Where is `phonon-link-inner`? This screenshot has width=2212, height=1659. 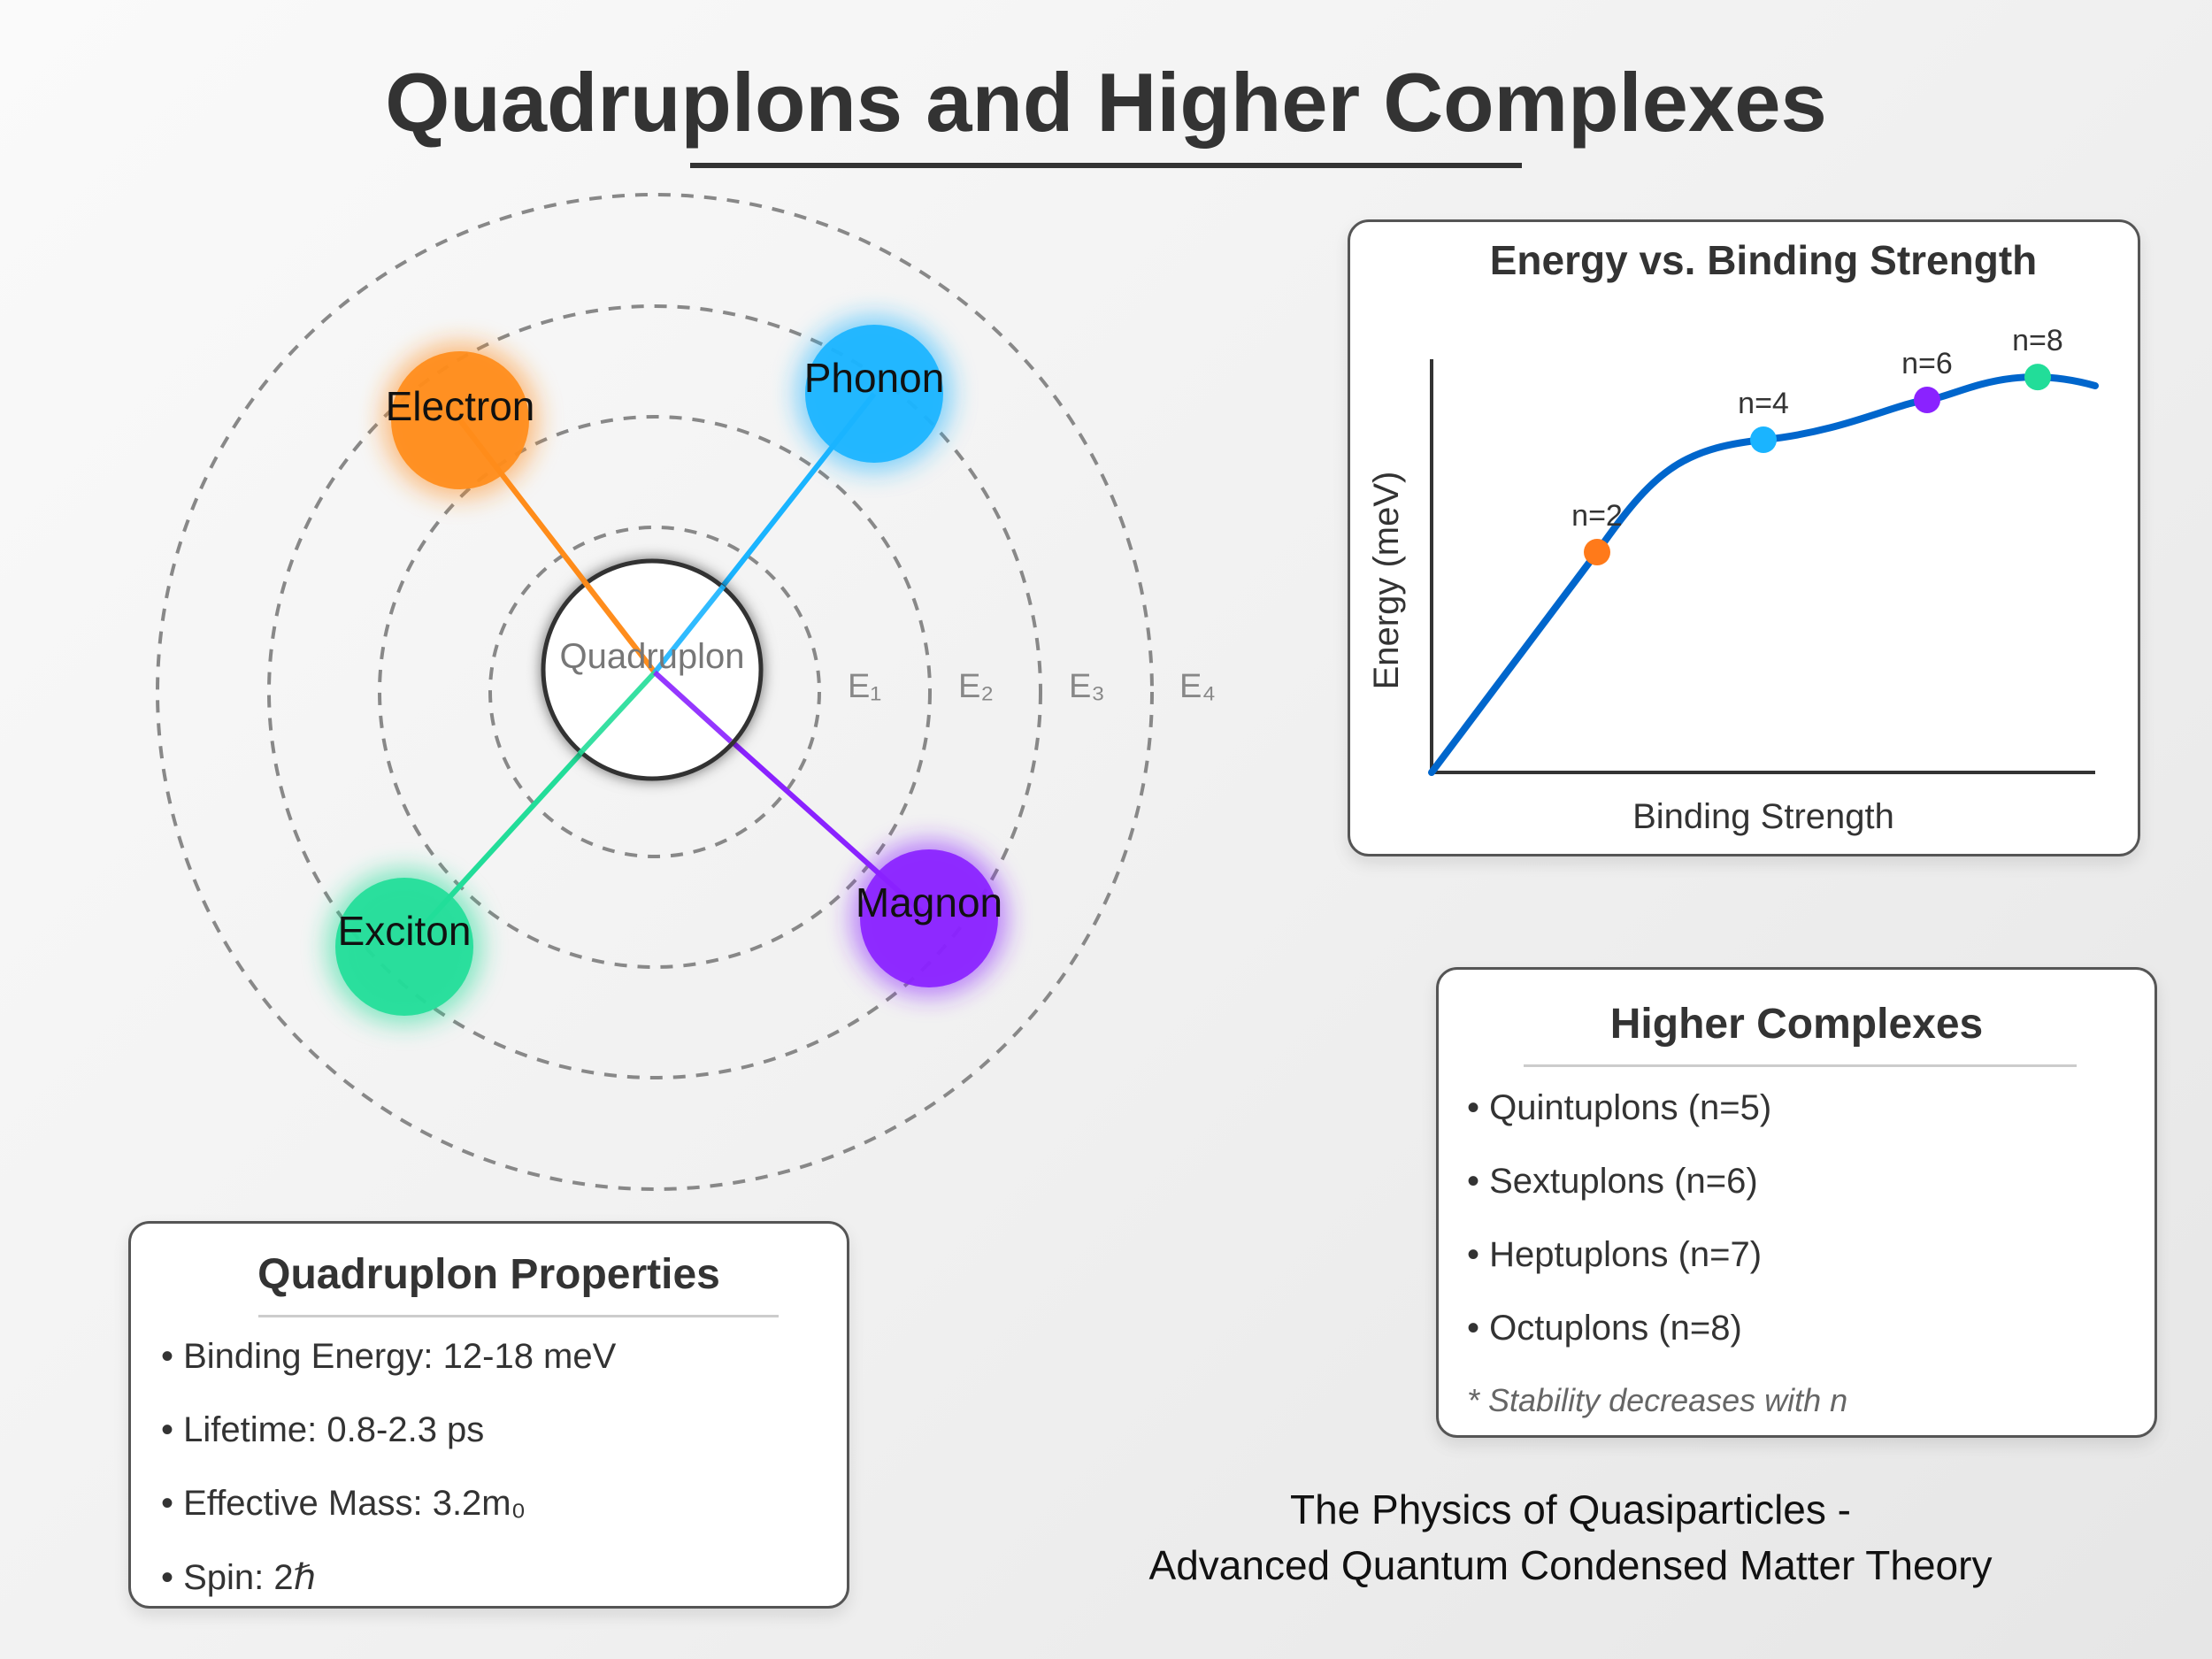
phonon-link-inner is located at coordinates (689, 629).